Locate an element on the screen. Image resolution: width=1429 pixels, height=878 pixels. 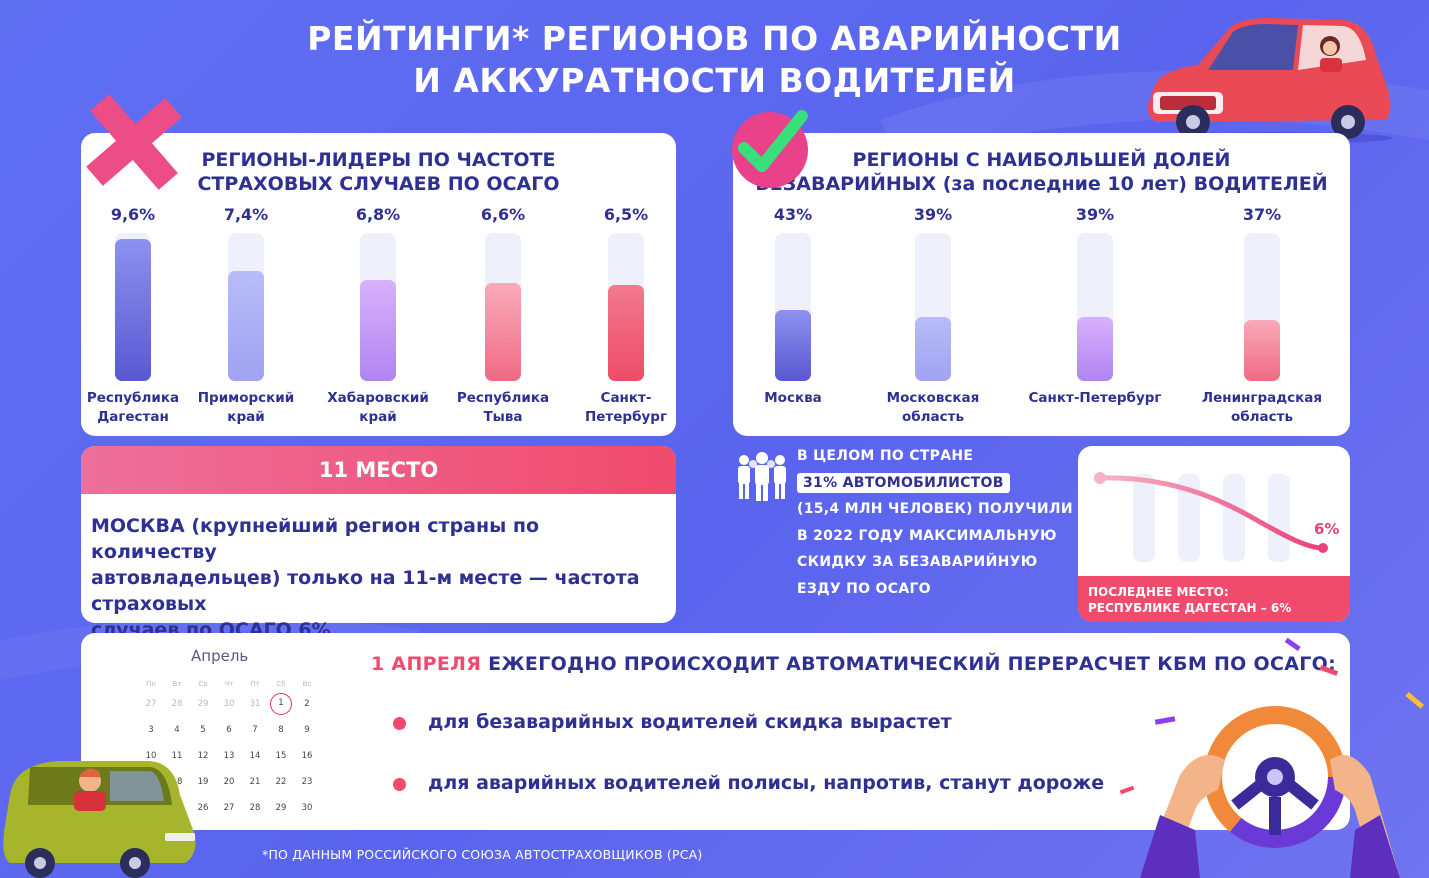
bar-category-label: Ленинградская область is located at coordinates (1262, 408).